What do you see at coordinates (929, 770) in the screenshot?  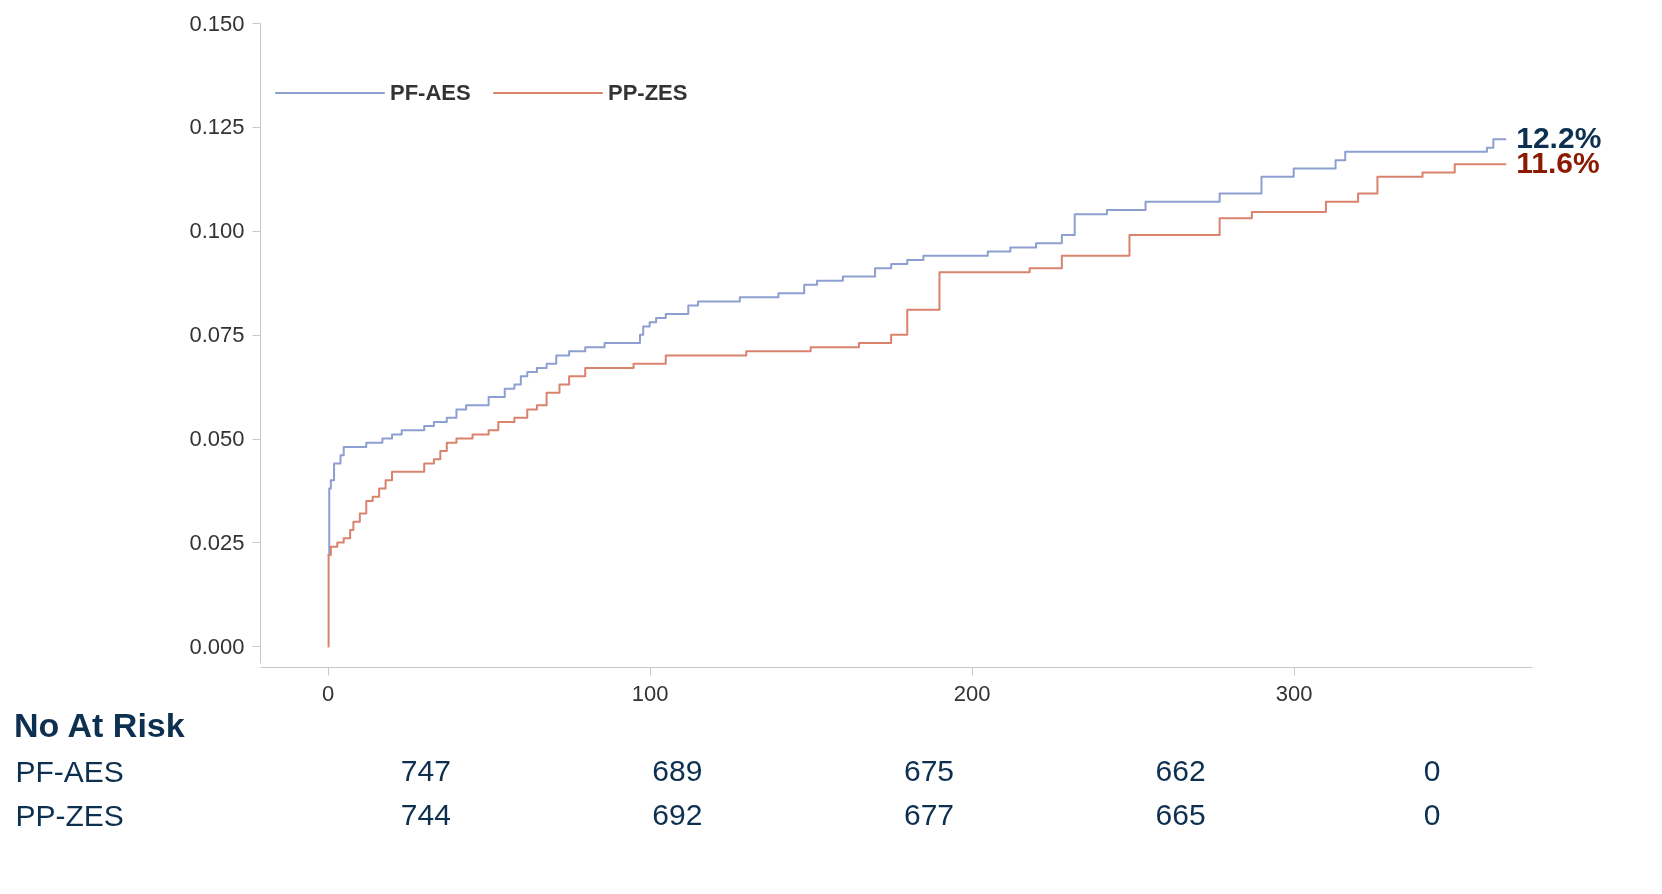 I see `text: 675` at bounding box center [929, 770].